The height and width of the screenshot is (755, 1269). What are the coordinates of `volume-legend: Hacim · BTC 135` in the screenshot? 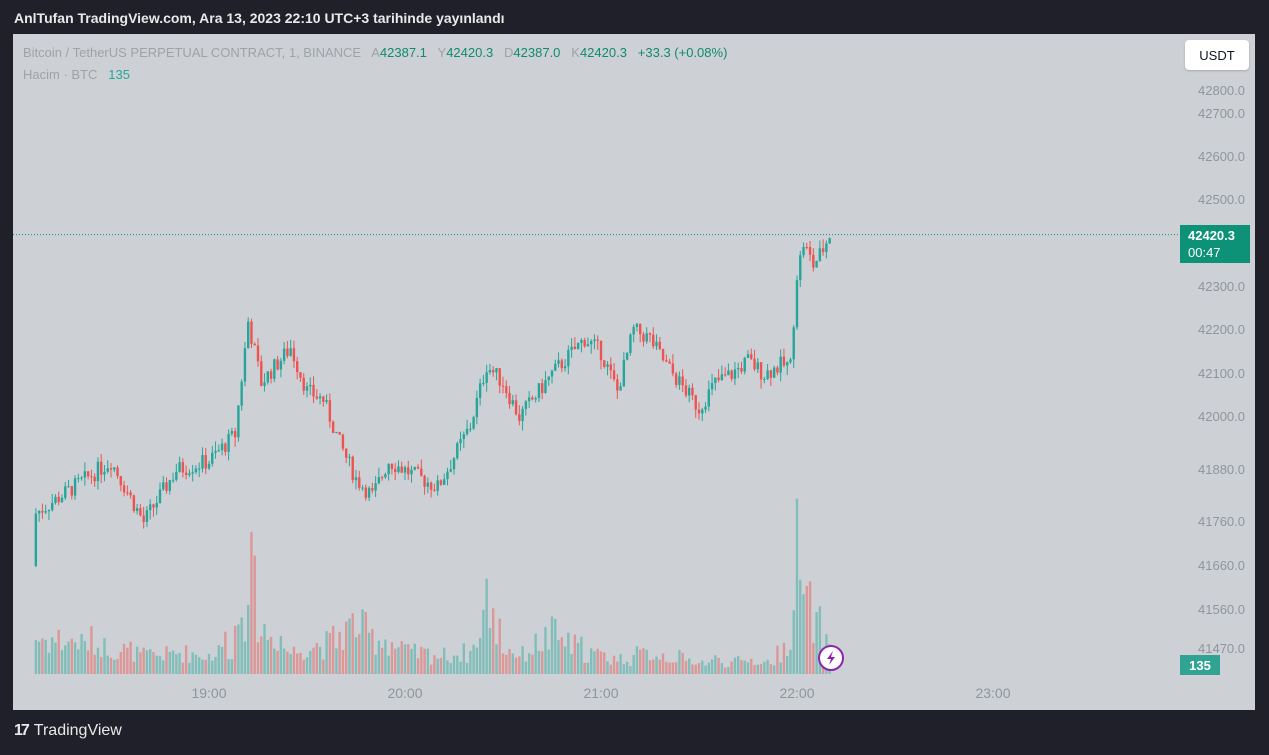 It's located at (76, 74).